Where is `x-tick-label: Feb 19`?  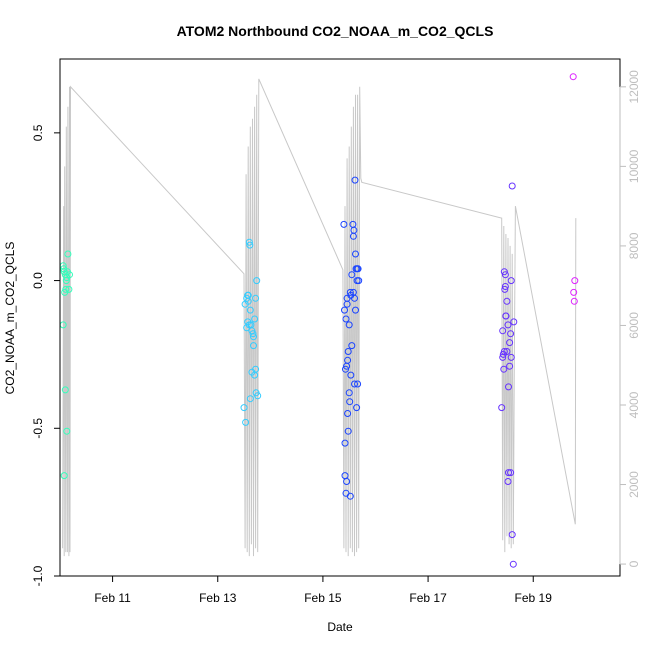
x-tick-label: Feb 19 is located at coordinates (534, 598).